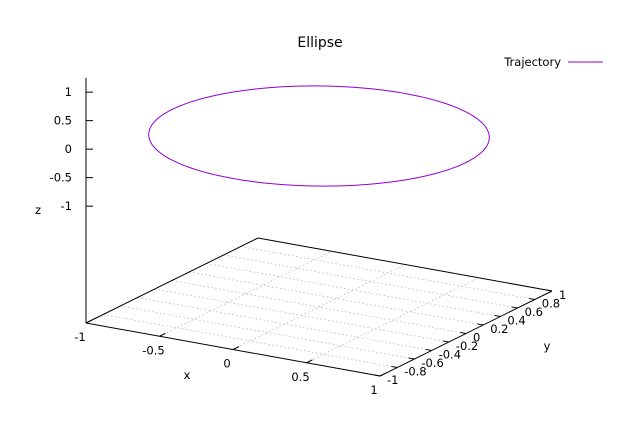 Image resolution: width=638 pixels, height=439 pixels. Describe the element at coordinates (373, 390) in the screenshot. I see `x-tick-label: 1` at that location.